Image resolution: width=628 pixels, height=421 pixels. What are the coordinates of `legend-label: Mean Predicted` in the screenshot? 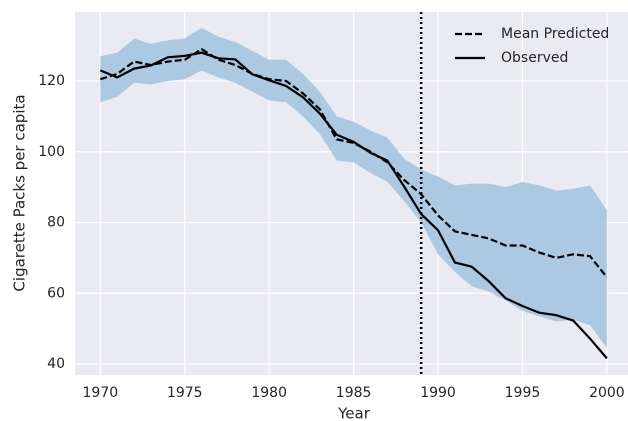 It's located at (555, 34).